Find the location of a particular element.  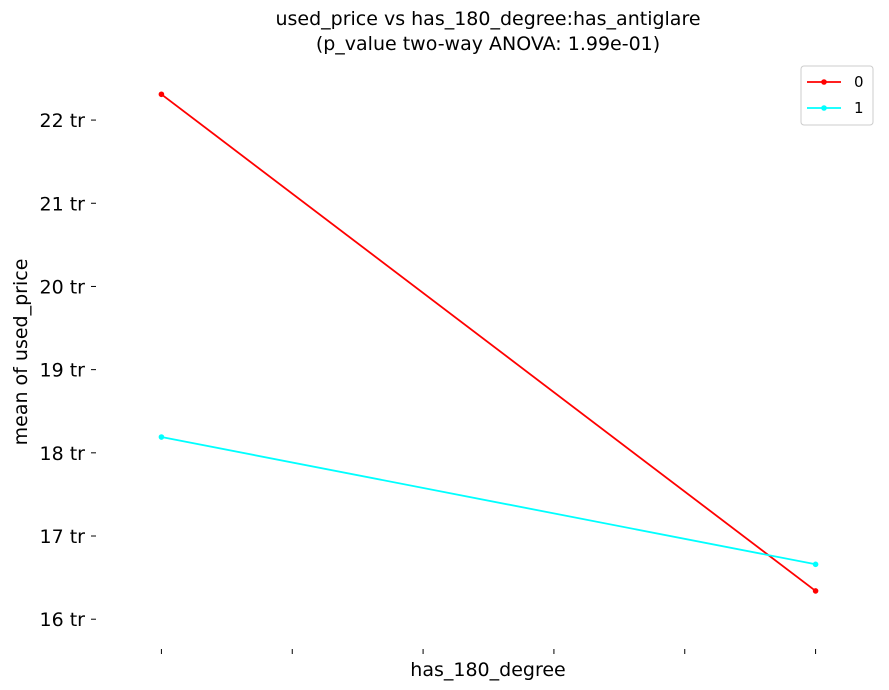

legend-box is located at coordinates (837, 95).